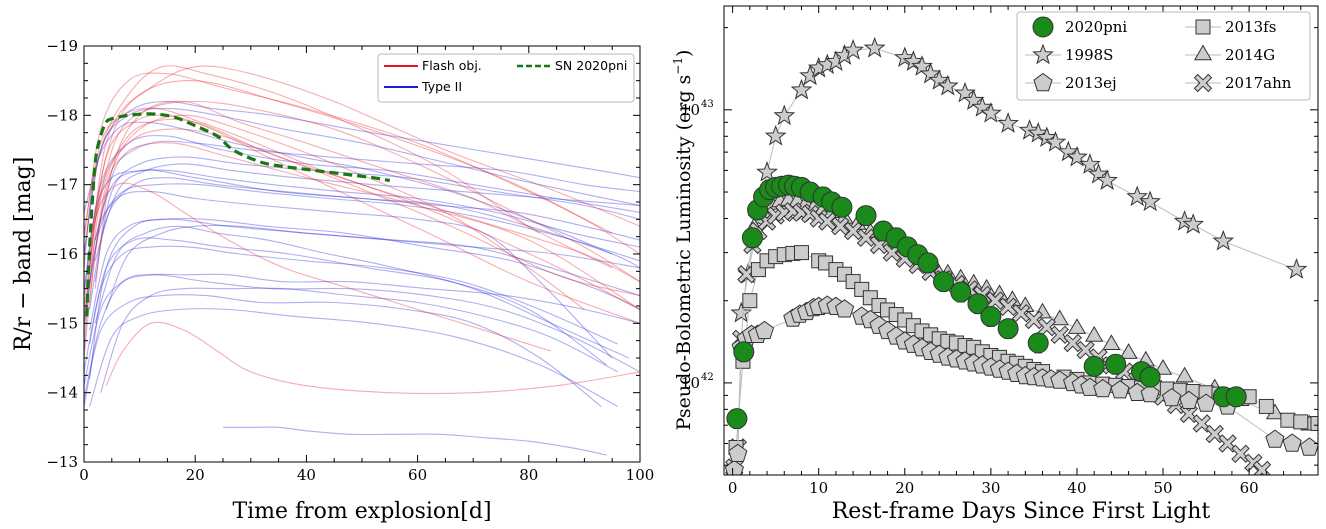 The height and width of the screenshot is (529, 1326). I want to click on right-x-tick-label: 60, so click(1249, 488).